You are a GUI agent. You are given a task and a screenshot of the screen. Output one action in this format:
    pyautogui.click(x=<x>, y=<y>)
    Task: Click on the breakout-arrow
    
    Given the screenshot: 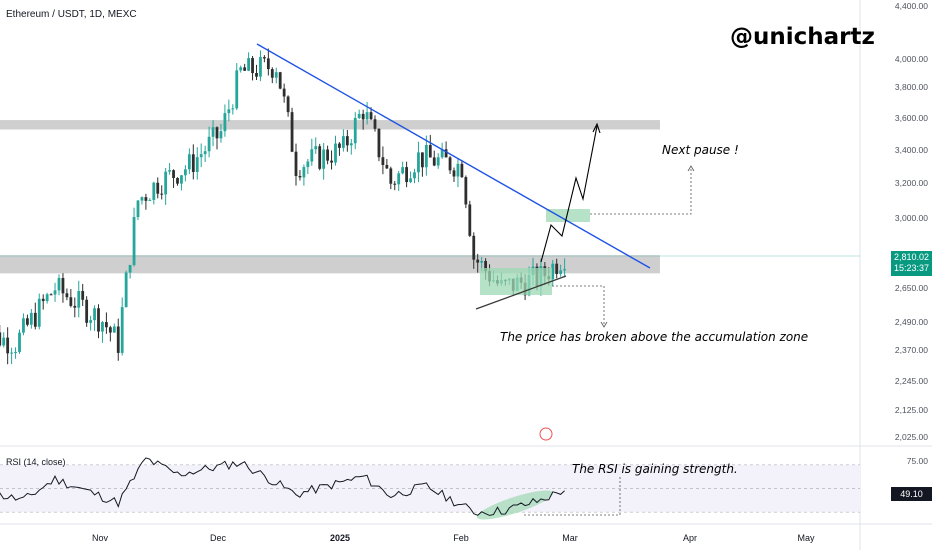 What is the action you would take?
    pyautogui.click(x=604, y=324)
    